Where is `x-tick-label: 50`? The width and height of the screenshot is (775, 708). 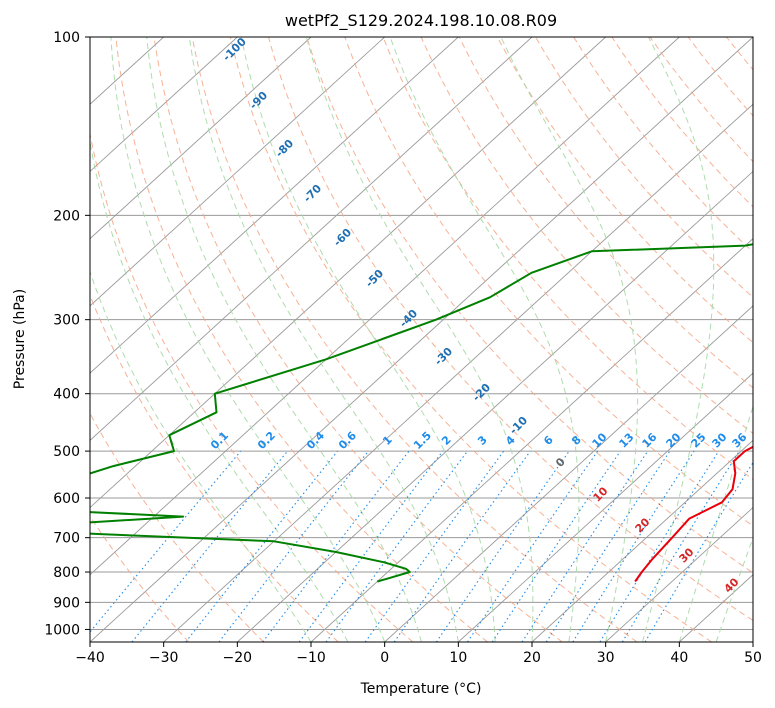
x-tick-label: 50 is located at coordinates (753, 658).